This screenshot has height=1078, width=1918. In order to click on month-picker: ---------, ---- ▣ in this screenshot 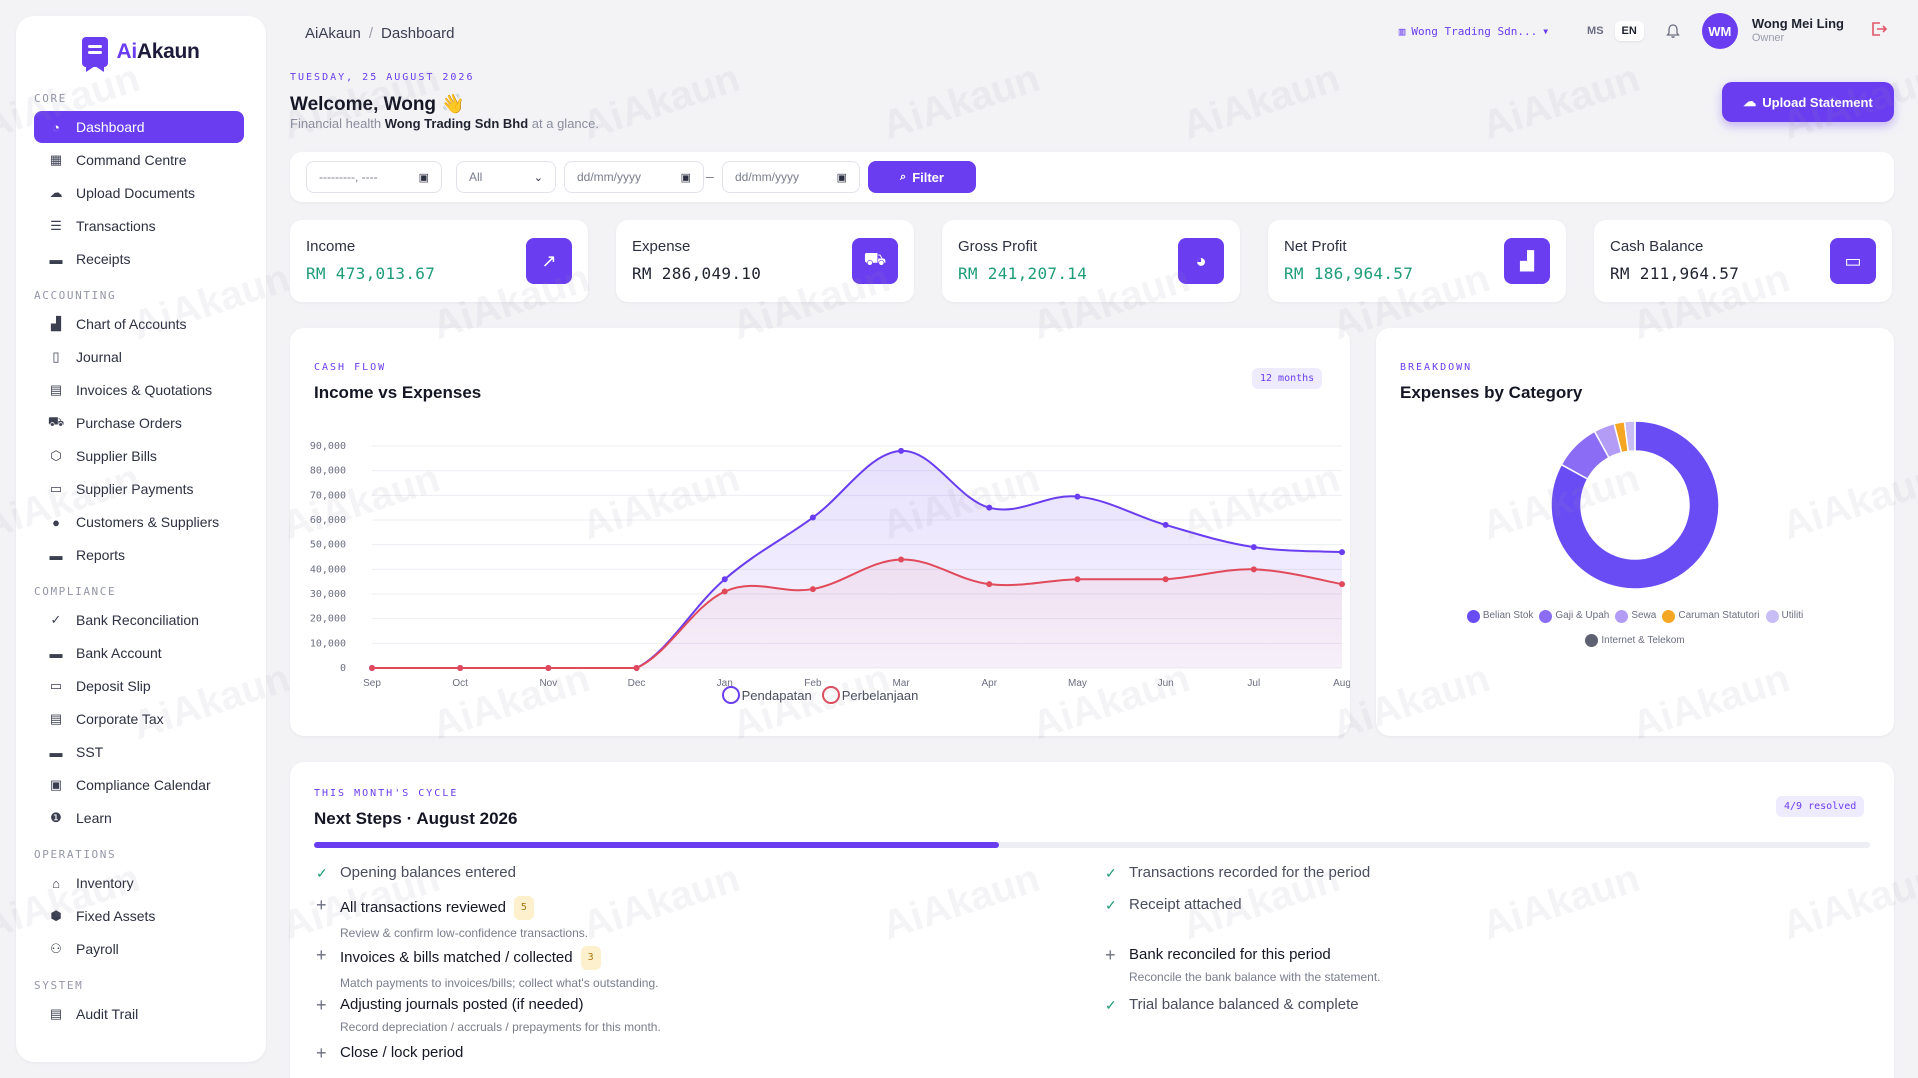, I will do `click(374, 177)`.